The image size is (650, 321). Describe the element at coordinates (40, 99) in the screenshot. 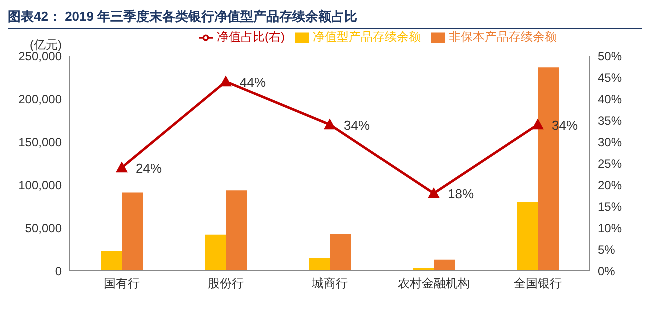

I see `y-tick-label: 200,000` at that location.